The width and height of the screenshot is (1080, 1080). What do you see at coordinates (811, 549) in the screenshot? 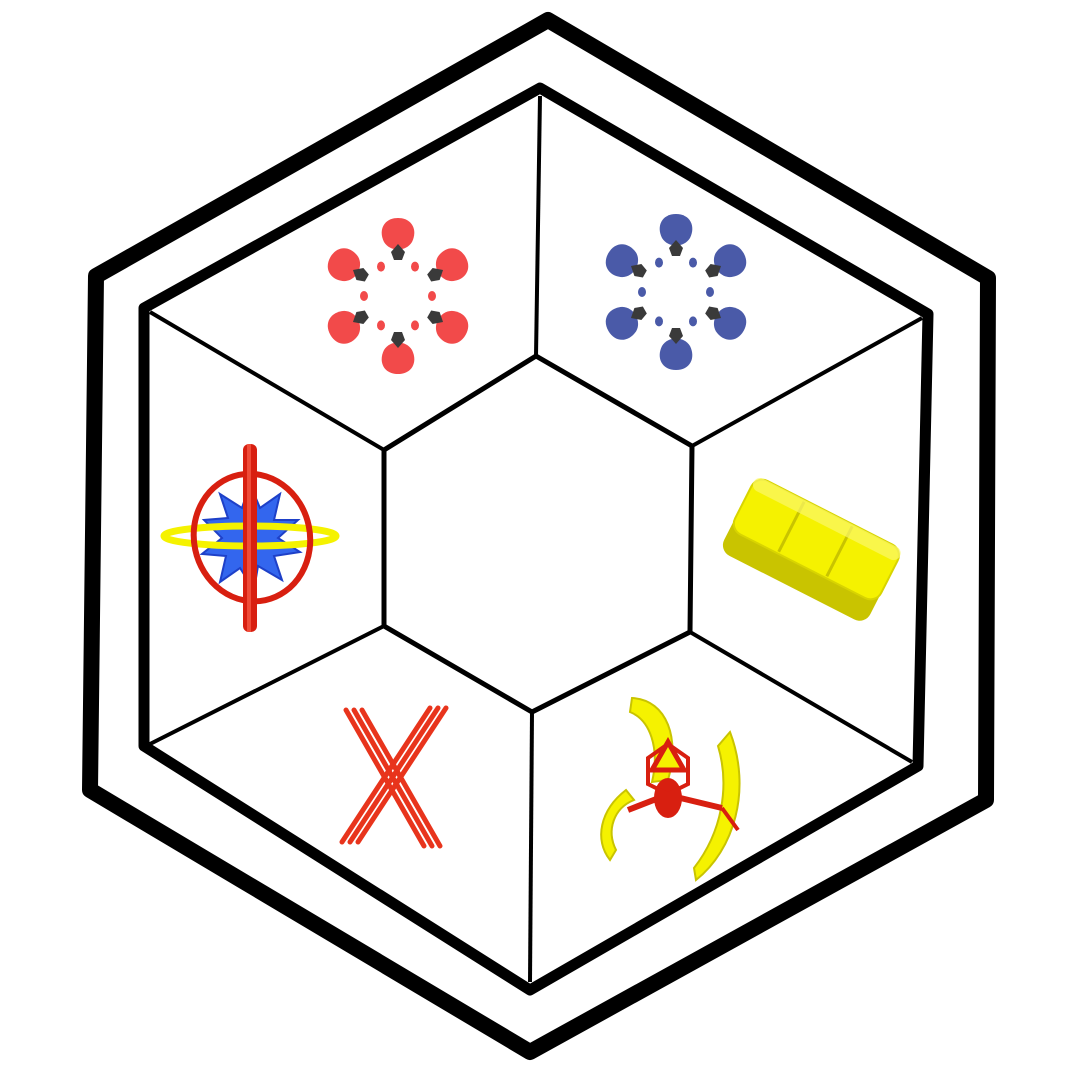
I see `yellow-slab-icon` at bounding box center [811, 549].